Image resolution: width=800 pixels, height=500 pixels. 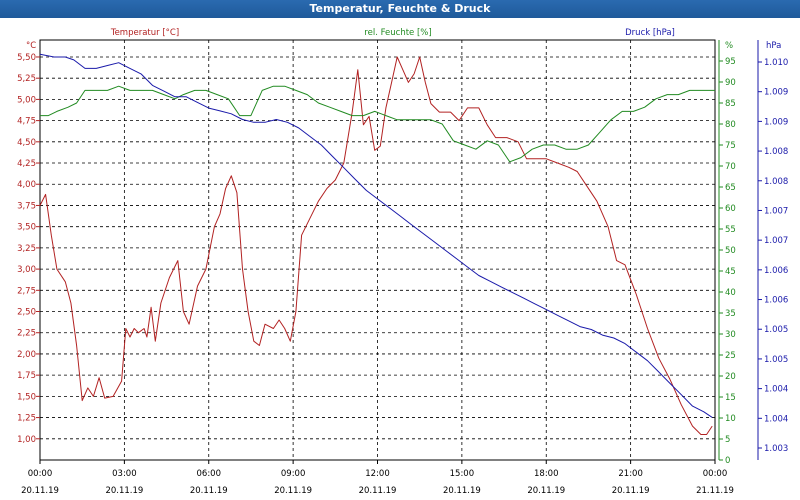 I want to click on window-title: Temperatur, Feuchte & Druck, so click(x=400, y=8).